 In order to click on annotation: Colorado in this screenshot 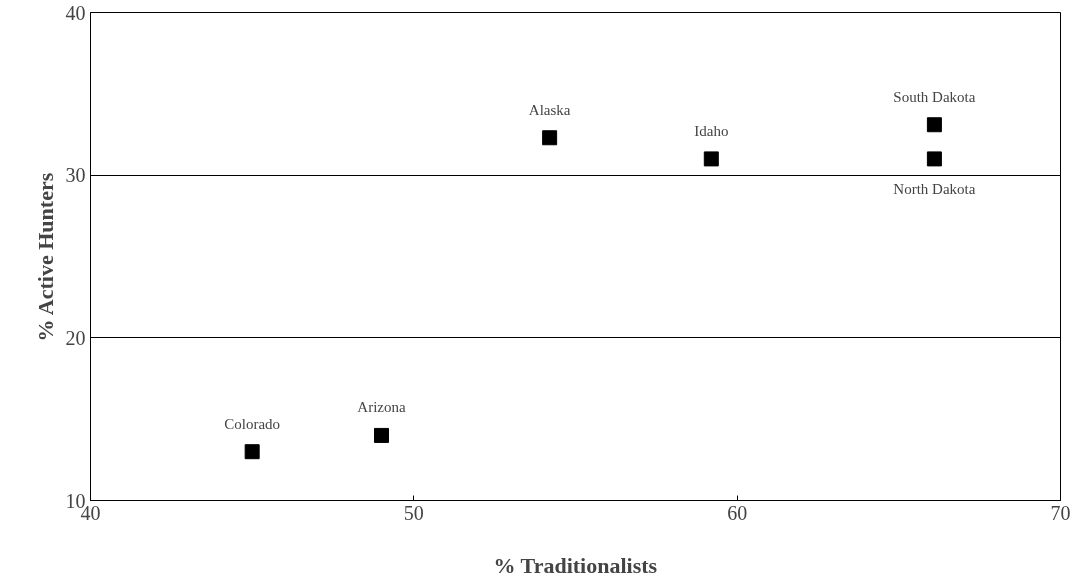, I will do `click(252, 423)`.